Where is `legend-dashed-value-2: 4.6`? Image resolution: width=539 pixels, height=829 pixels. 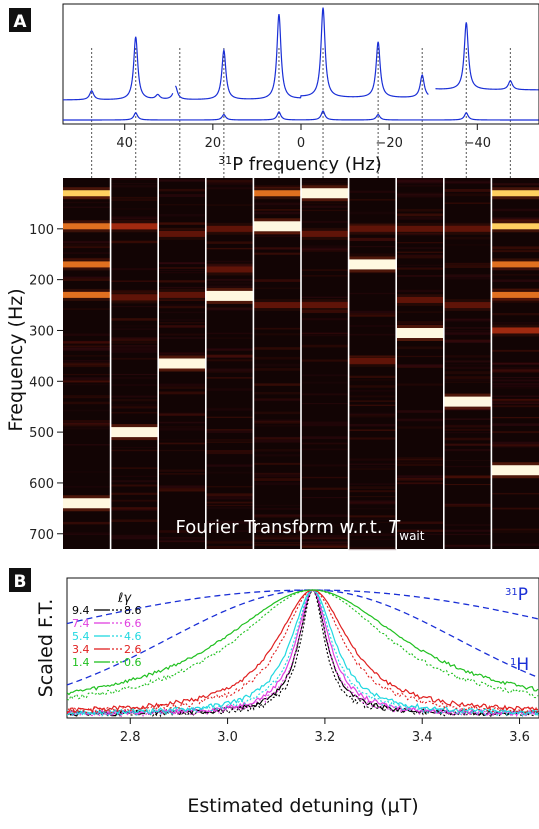
legend-dashed-value-2: 4.6 is located at coordinates (133, 636).